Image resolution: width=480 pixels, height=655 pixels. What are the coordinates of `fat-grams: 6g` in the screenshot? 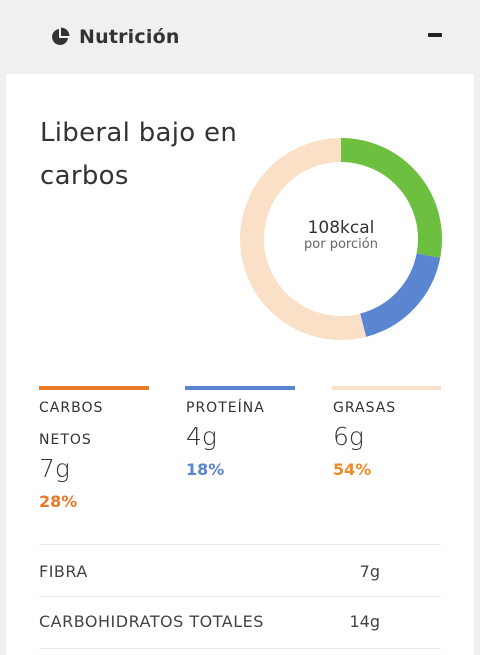 It's located at (348, 436).